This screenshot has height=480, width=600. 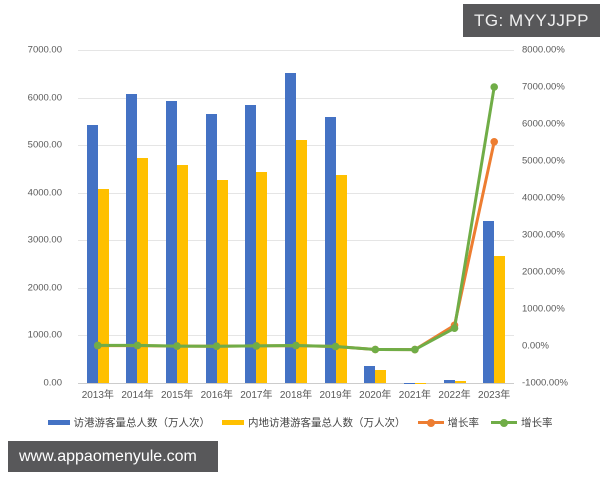 What do you see at coordinates (543, 124) in the screenshot?
I see `right-axis-tick: 6000.00%` at bounding box center [543, 124].